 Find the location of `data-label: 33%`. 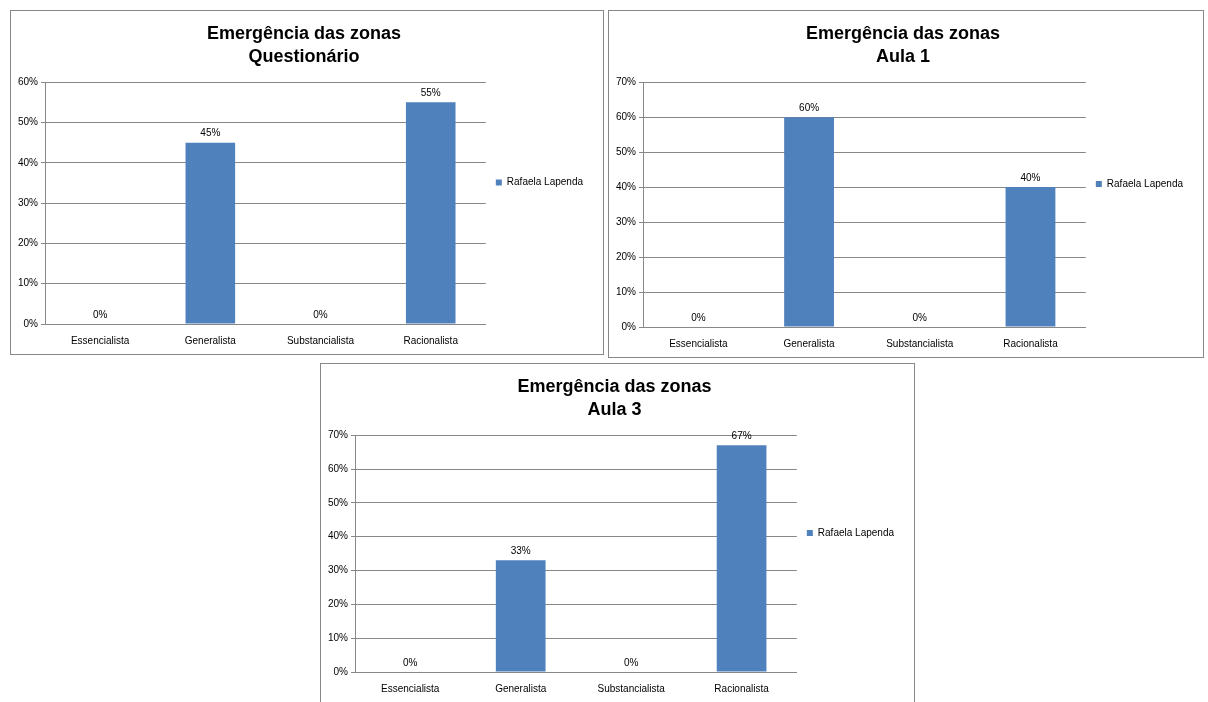

data-label: 33% is located at coordinates (520, 551).